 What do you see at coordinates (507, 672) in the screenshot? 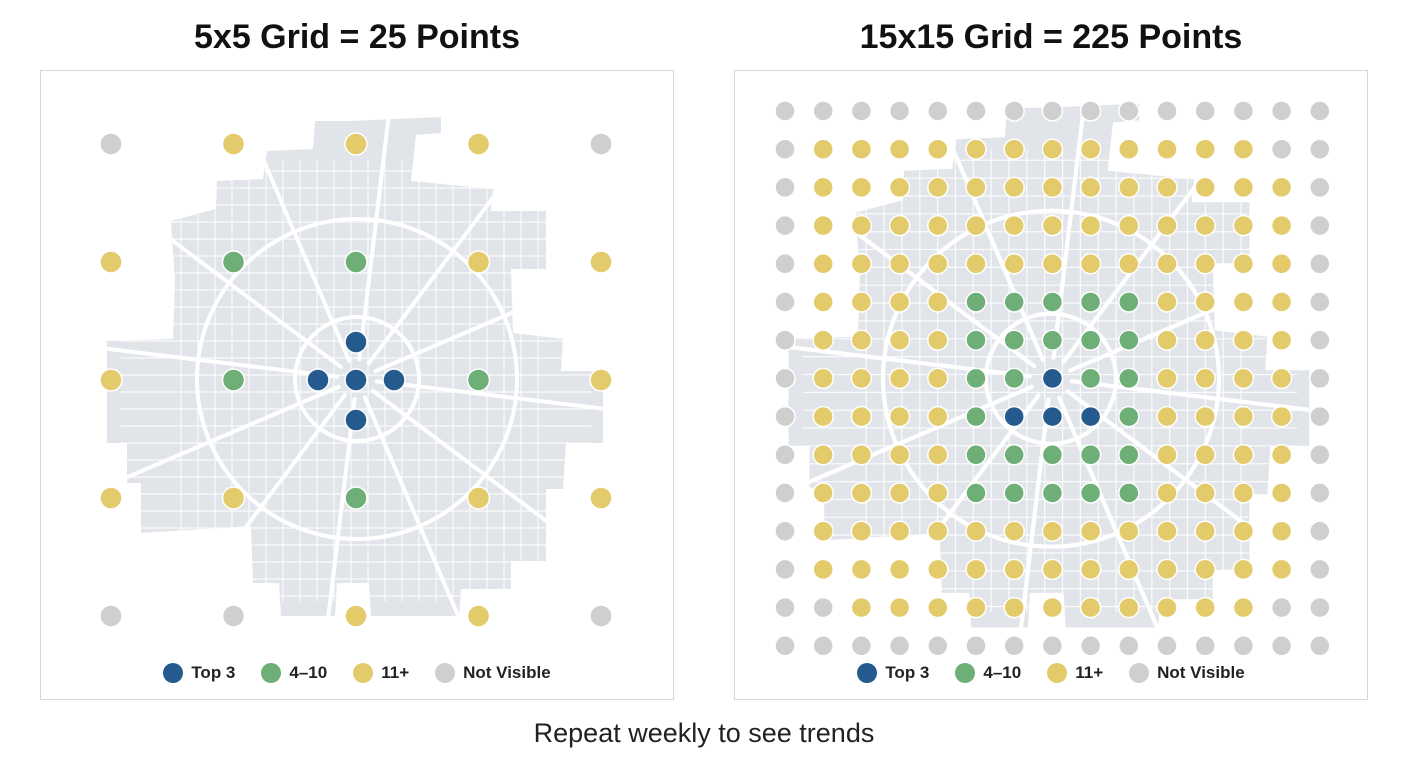
I see `legend-label-not-visible: Not Visible` at bounding box center [507, 672].